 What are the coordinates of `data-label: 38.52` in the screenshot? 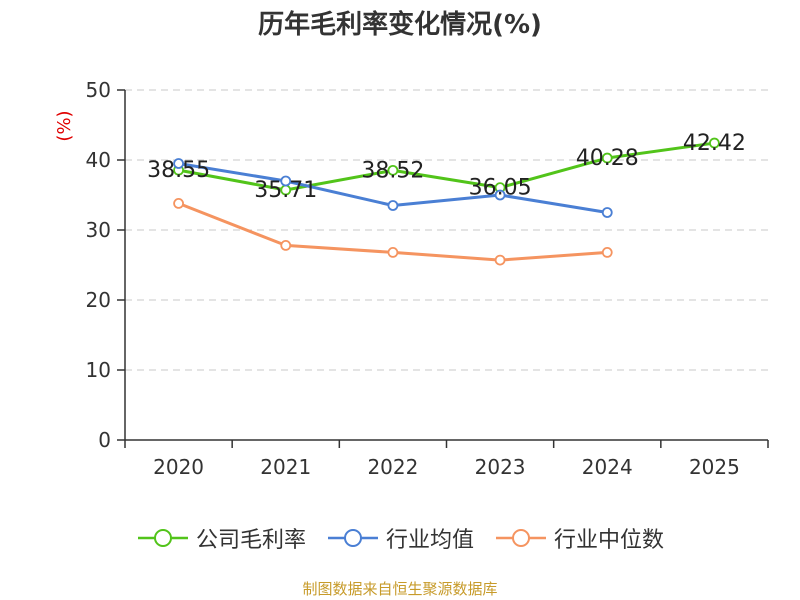 It's located at (392, 170).